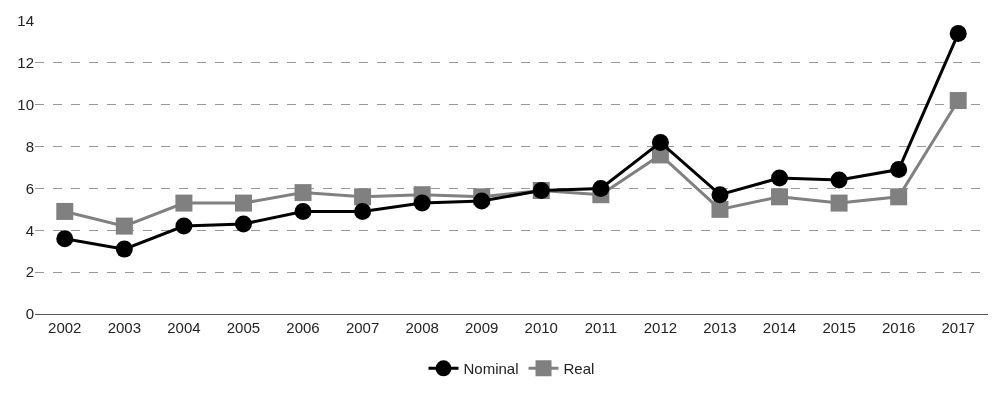 This screenshot has width=1003, height=397. What do you see at coordinates (29, 146) in the screenshot?
I see `y-tick-label: 8` at bounding box center [29, 146].